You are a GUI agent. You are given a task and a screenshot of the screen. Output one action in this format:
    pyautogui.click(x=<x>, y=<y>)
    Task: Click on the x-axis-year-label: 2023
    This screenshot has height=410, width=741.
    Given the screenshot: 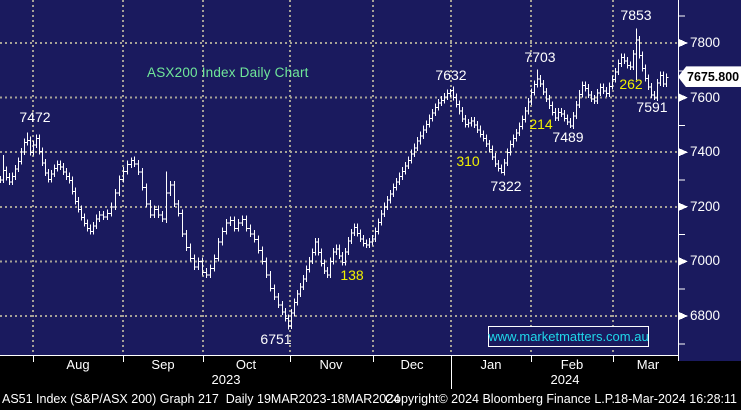 What is the action you would take?
    pyautogui.click(x=226, y=379)
    